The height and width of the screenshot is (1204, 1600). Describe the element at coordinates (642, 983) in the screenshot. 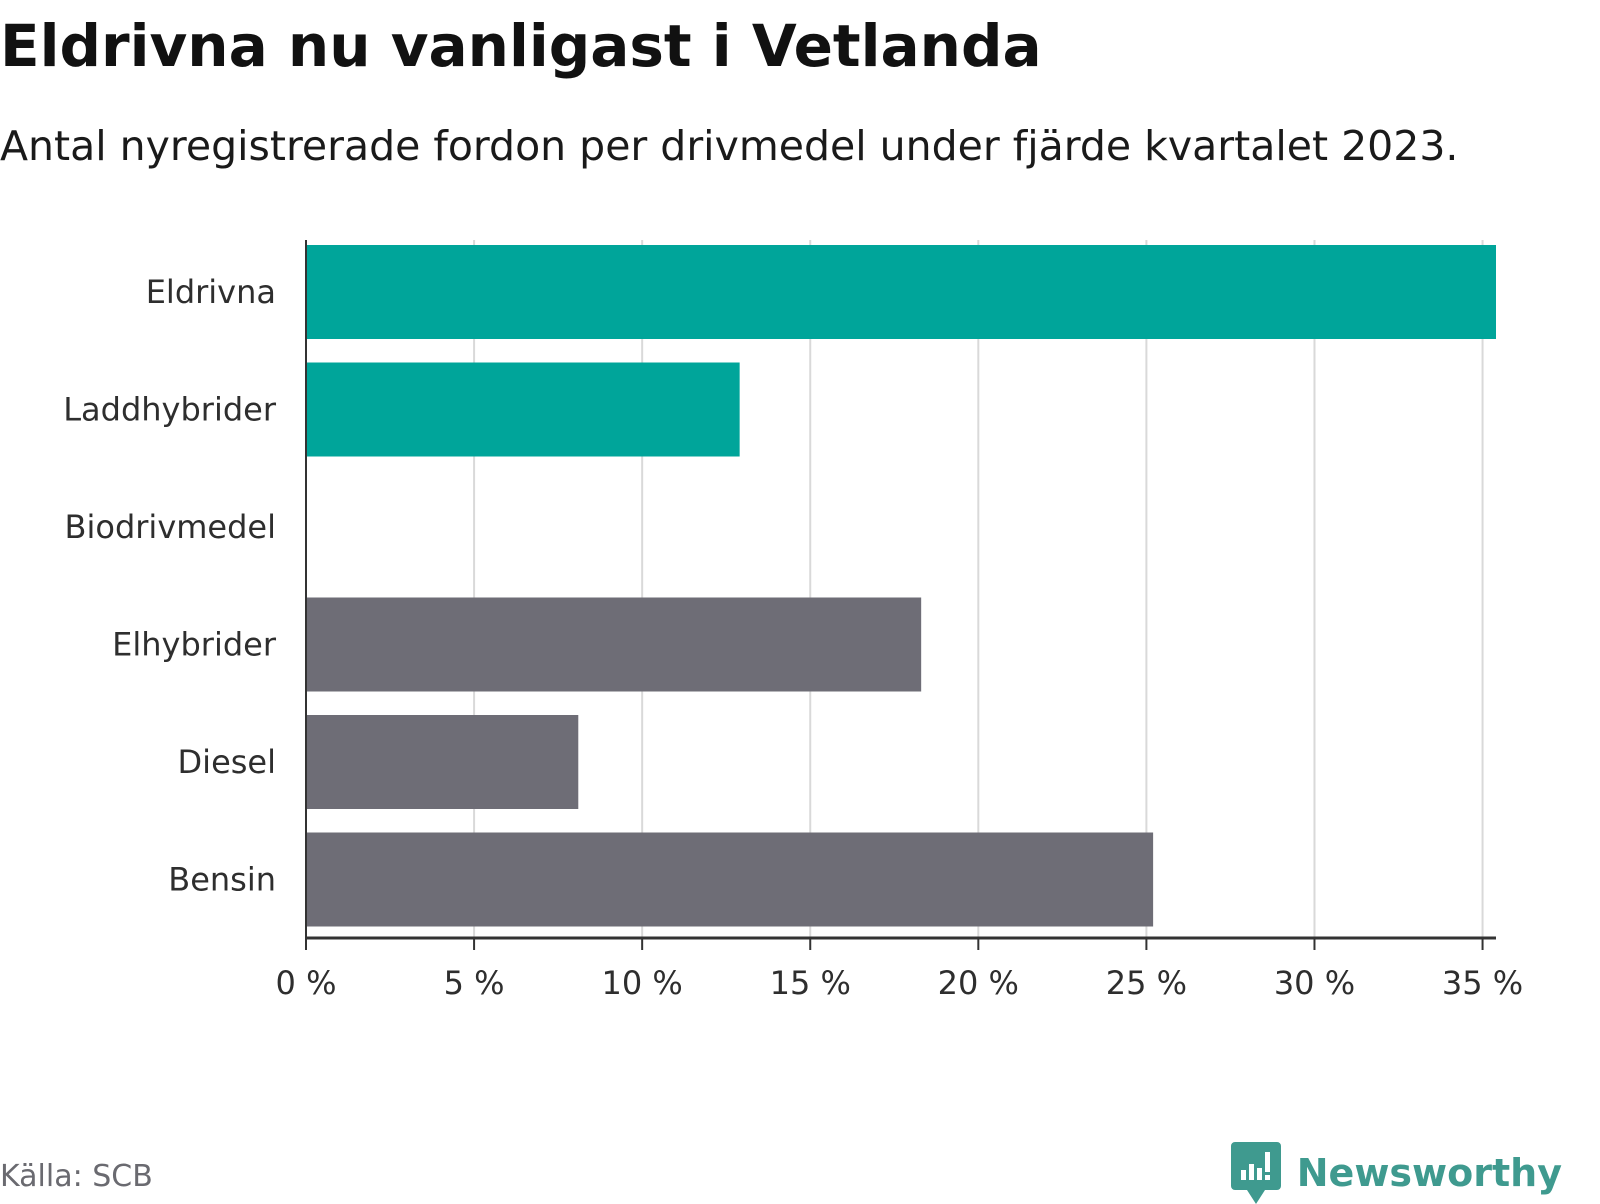

I see `x-tick-label: 10 %` at that location.